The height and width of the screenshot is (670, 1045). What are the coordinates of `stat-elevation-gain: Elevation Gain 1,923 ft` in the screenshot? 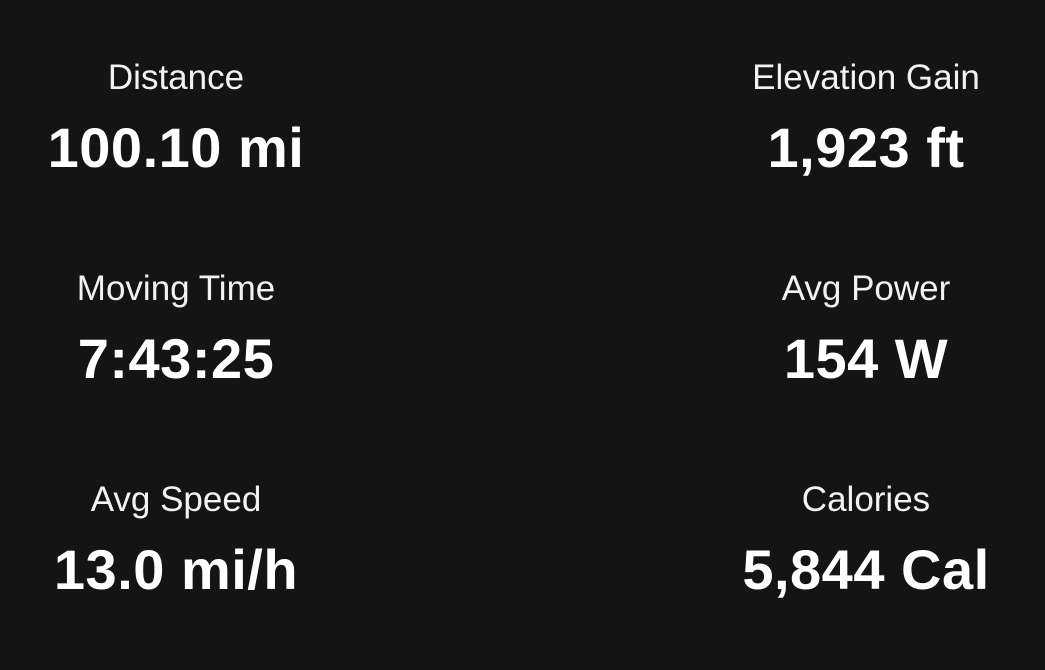 It's located at (850, 119).